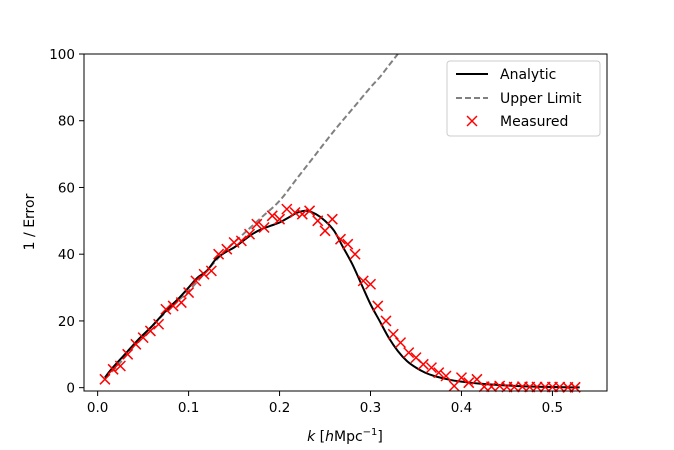 The height and width of the screenshot is (450, 674). I want to click on x-tick-label: 0.0, so click(97, 408).